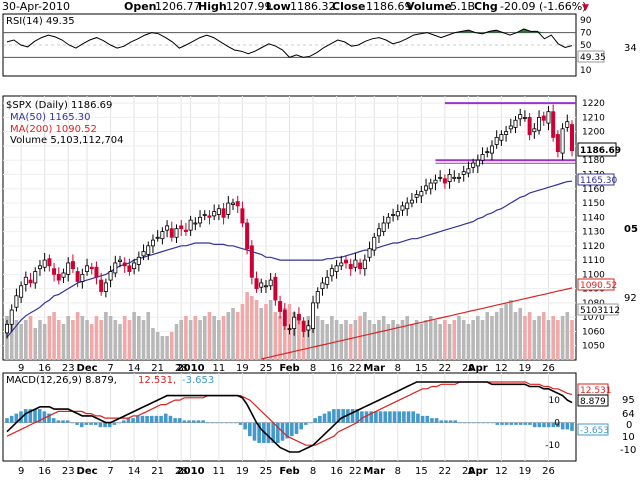 The width and height of the screenshot is (640, 480). I want to click on price-badge-mid: 92, so click(630, 298).